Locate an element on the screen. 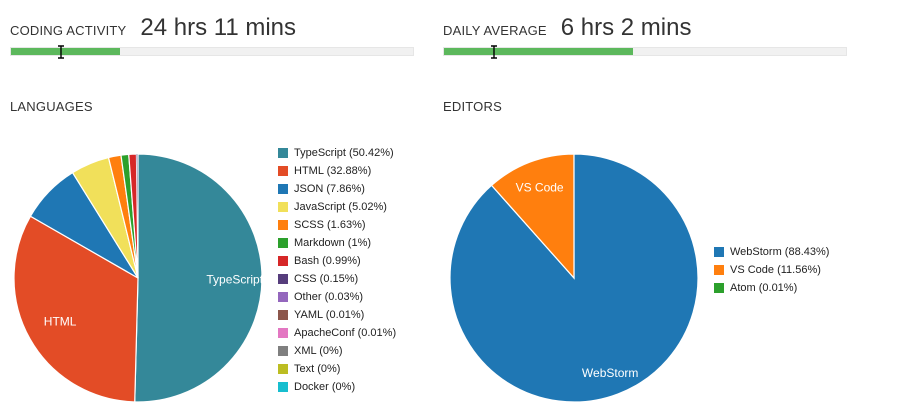 The width and height of the screenshot is (912, 416). legend-item-html: HTML (32.88%) is located at coordinates (337, 171).